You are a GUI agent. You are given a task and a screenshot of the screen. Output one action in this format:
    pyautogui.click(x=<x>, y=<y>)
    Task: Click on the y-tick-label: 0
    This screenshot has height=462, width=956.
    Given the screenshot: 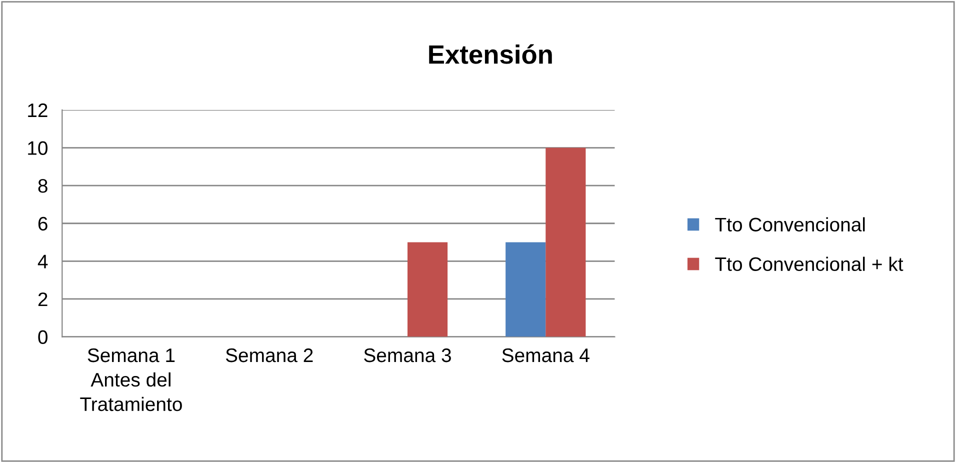 What is the action you would take?
    pyautogui.click(x=43, y=337)
    